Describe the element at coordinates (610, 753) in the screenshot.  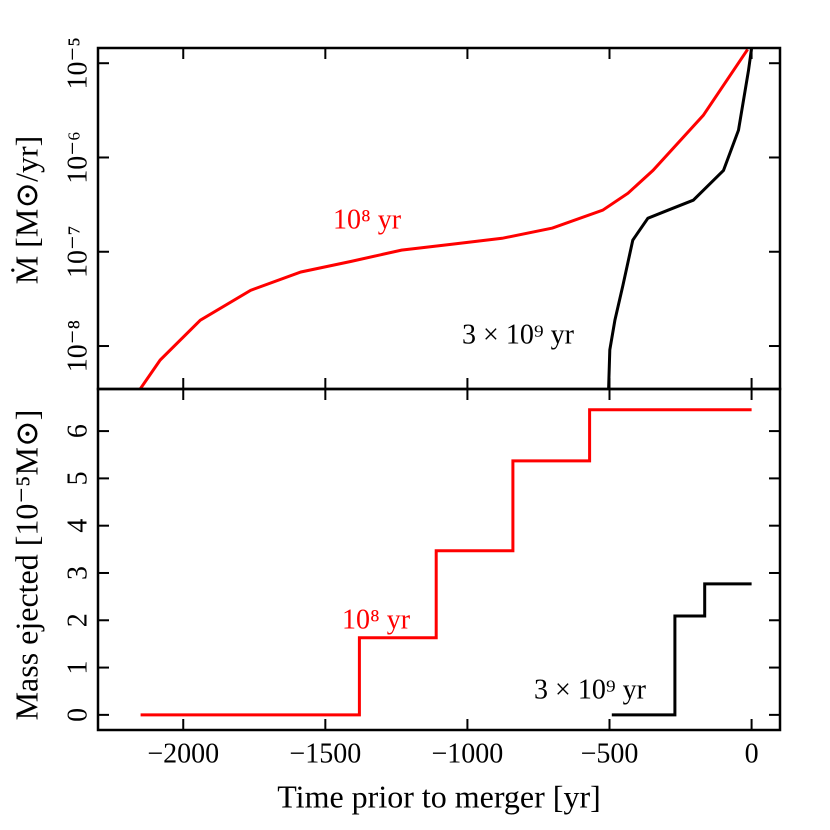
I see `x-tick-label: −500` at that location.